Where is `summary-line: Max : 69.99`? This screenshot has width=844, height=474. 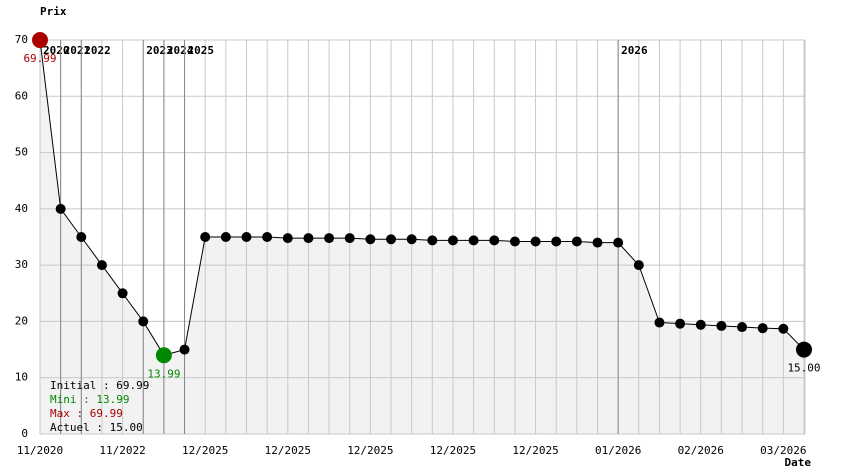
summary-line: Max : 69.99 is located at coordinates (86, 413).